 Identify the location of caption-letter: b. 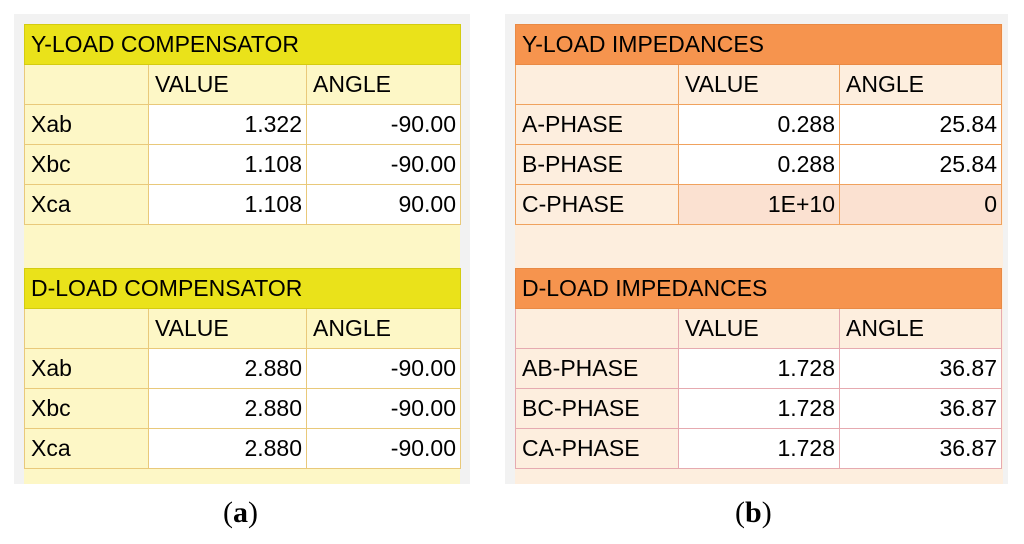
(753, 512).